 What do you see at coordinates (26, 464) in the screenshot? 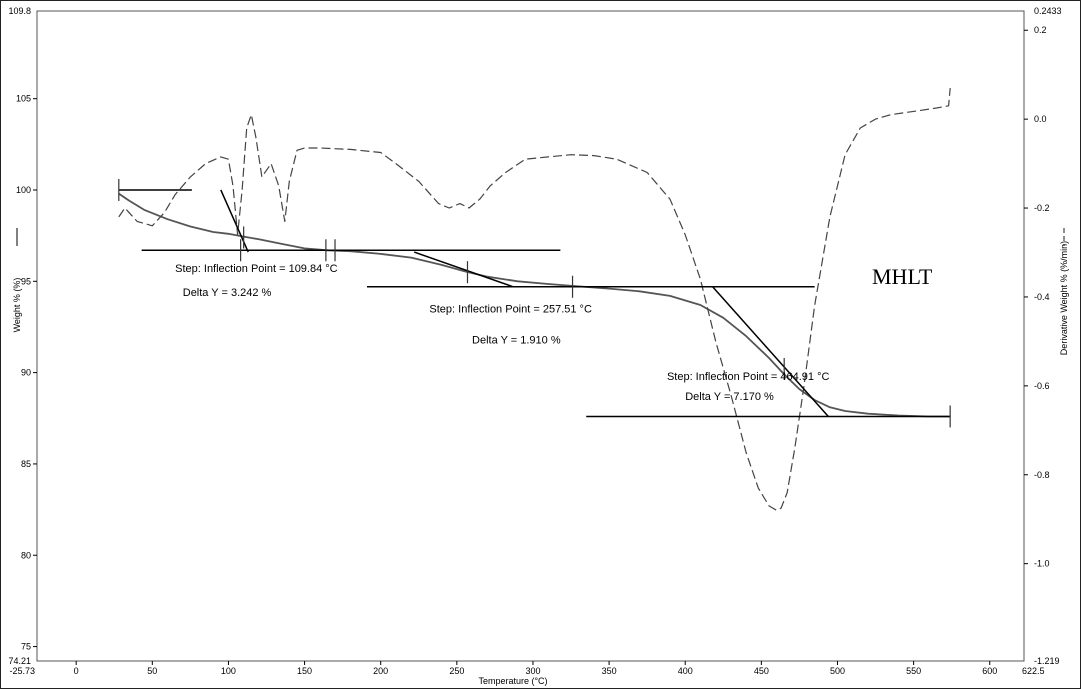
I see `y-left-tick-label: 85` at bounding box center [26, 464].